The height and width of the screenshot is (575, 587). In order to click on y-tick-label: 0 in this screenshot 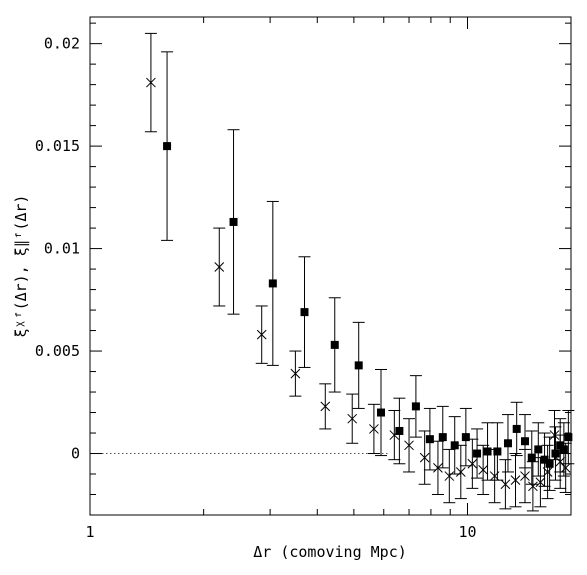, I will do `click(75, 454)`.